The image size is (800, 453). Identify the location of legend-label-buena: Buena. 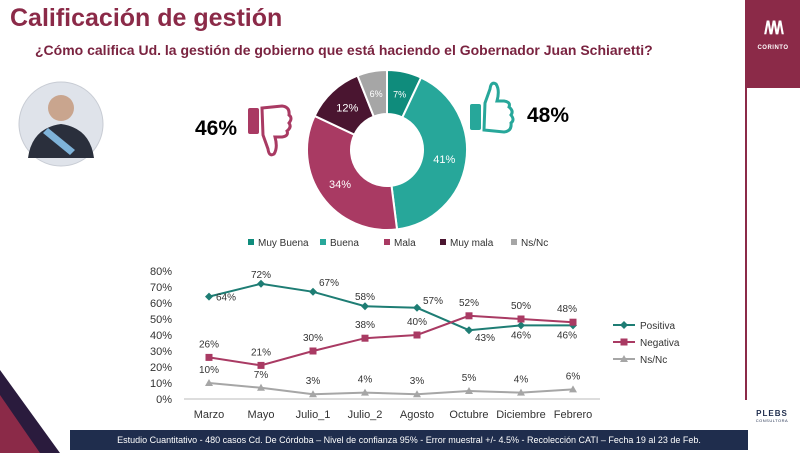
(344, 243).